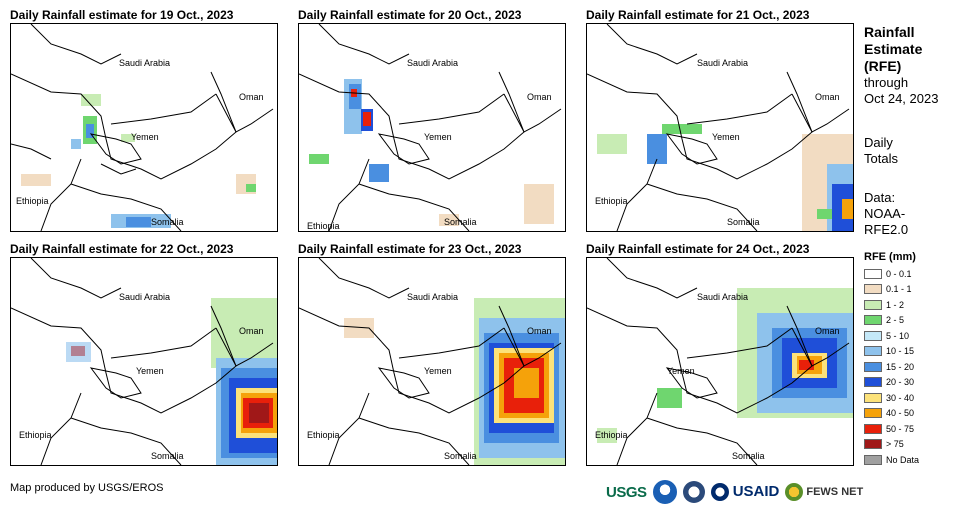 The height and width of the screenshot is (511, 967). What do you see at coordinates (693, 492) in the screenshot?
I see `usda-seal-icon` at bounding box center [693, 492].